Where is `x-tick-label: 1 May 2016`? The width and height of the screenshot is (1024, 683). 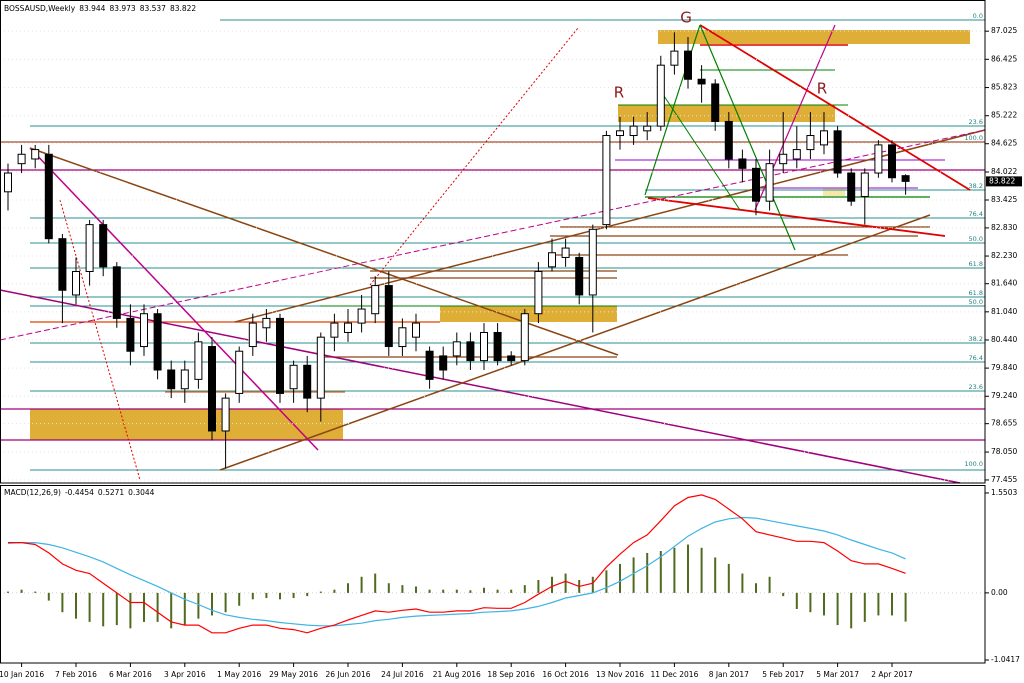
x-tick-label: 1 May 2016 is located at coordinates (239, 674).